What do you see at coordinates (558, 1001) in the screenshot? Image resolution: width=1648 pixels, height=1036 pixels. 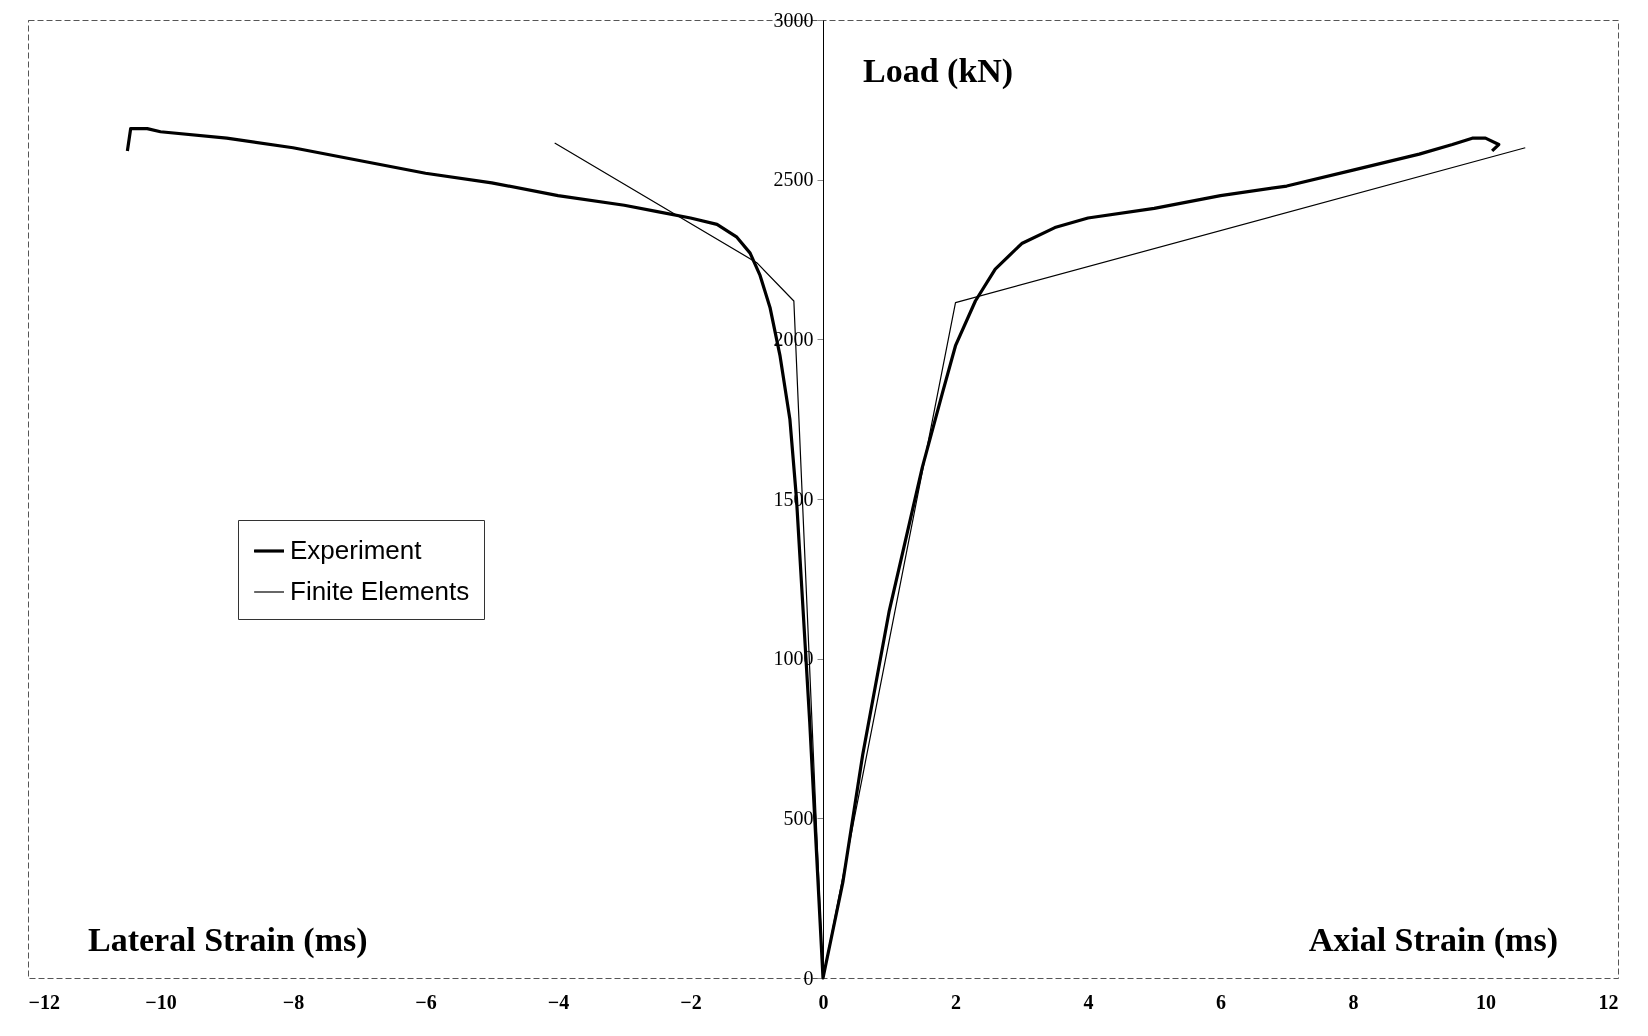 I see `x-tick-label: −4` at bounding box center [558, 1001].